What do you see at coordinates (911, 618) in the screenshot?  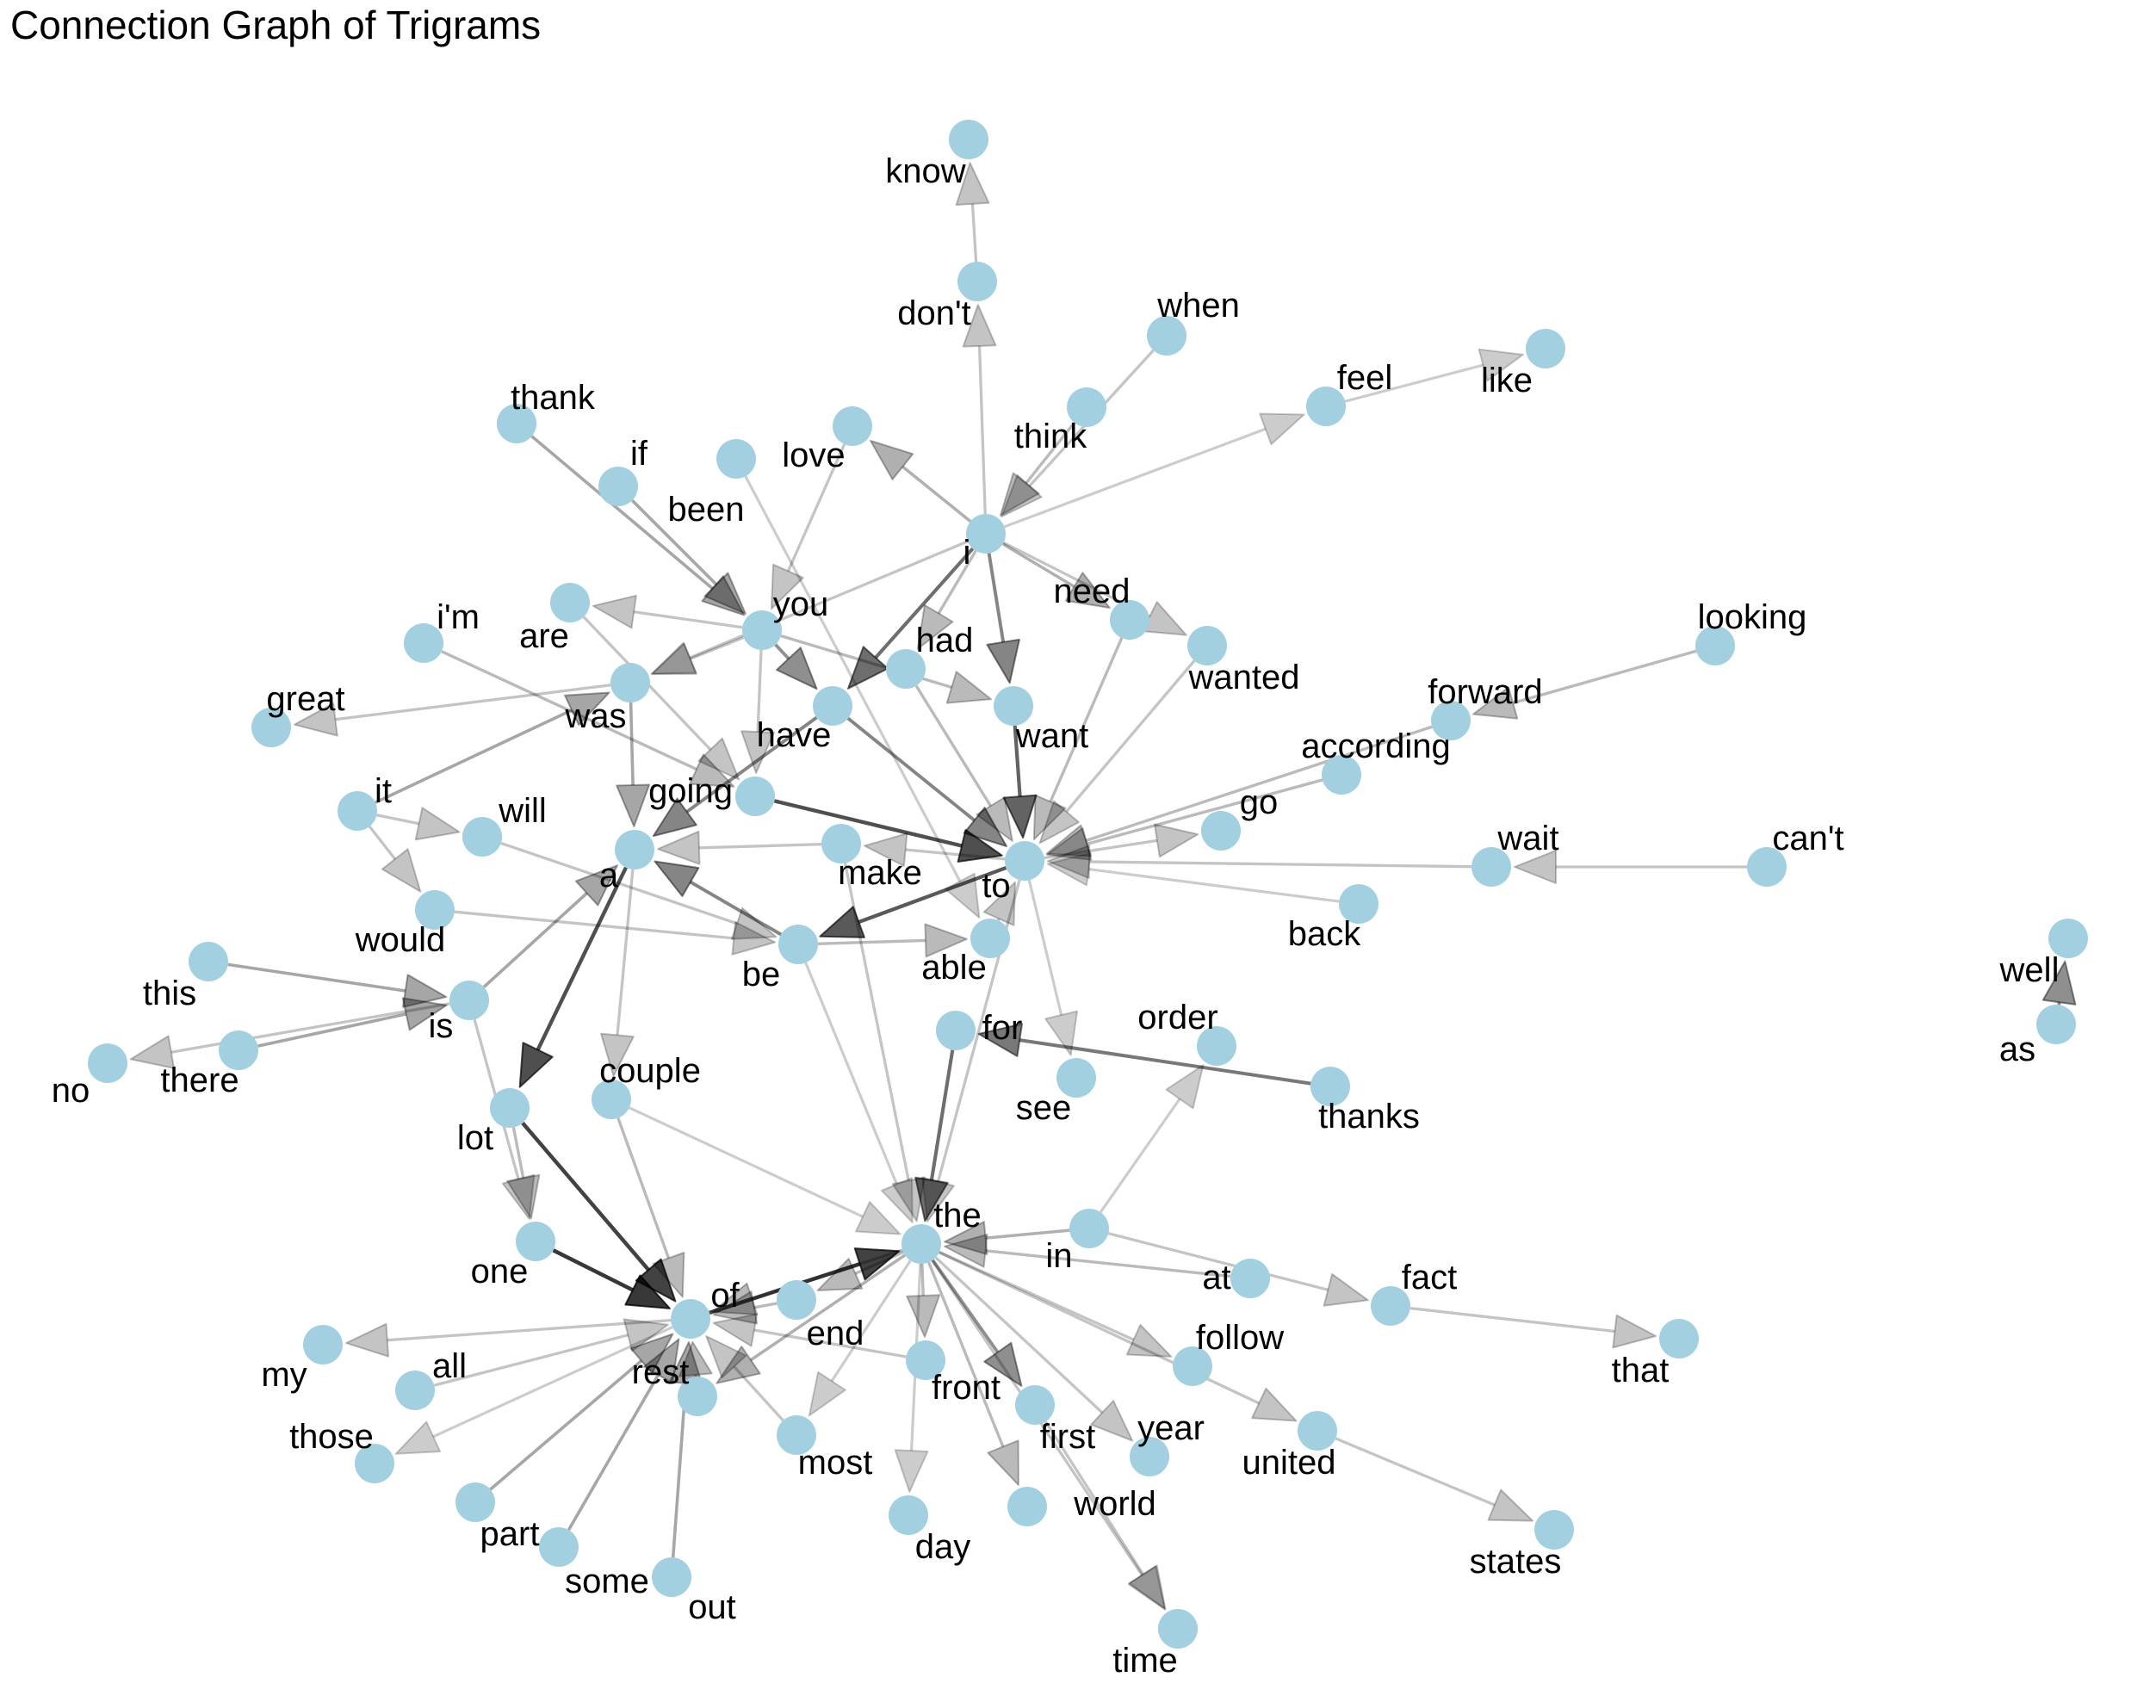 I see `edge-i-to-have` at bounding box center [911, 618].